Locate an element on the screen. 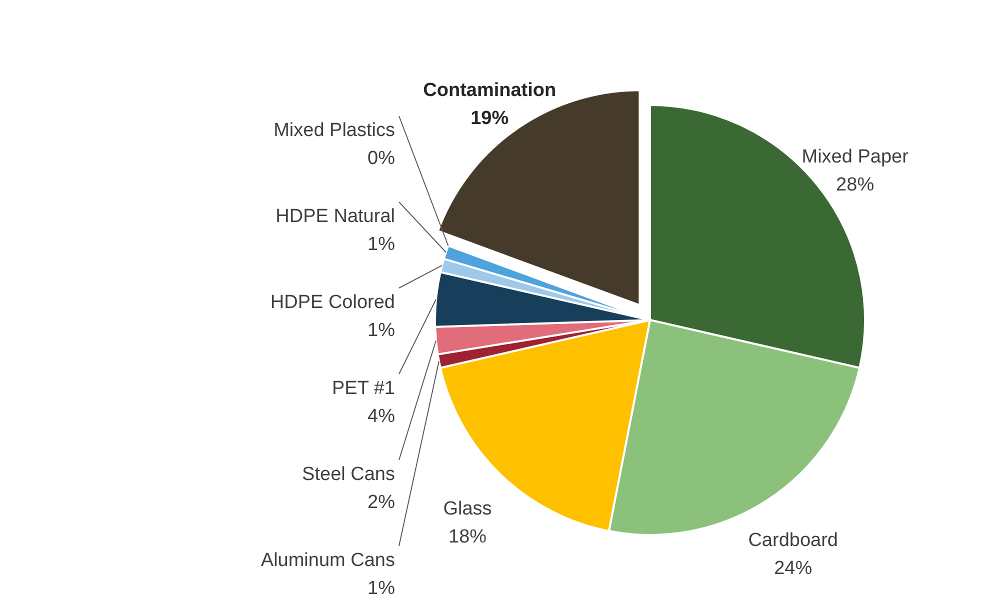 The image size is (981, 611). data-label: 24% is located at coordinates (793, 568).